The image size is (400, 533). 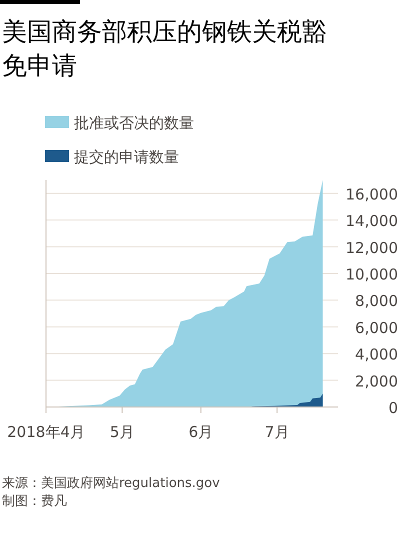 What do you see at coordinates (201, 432) in the screenshot?
I see `x-tick-label: 6月` at bounding box center [201, 432].